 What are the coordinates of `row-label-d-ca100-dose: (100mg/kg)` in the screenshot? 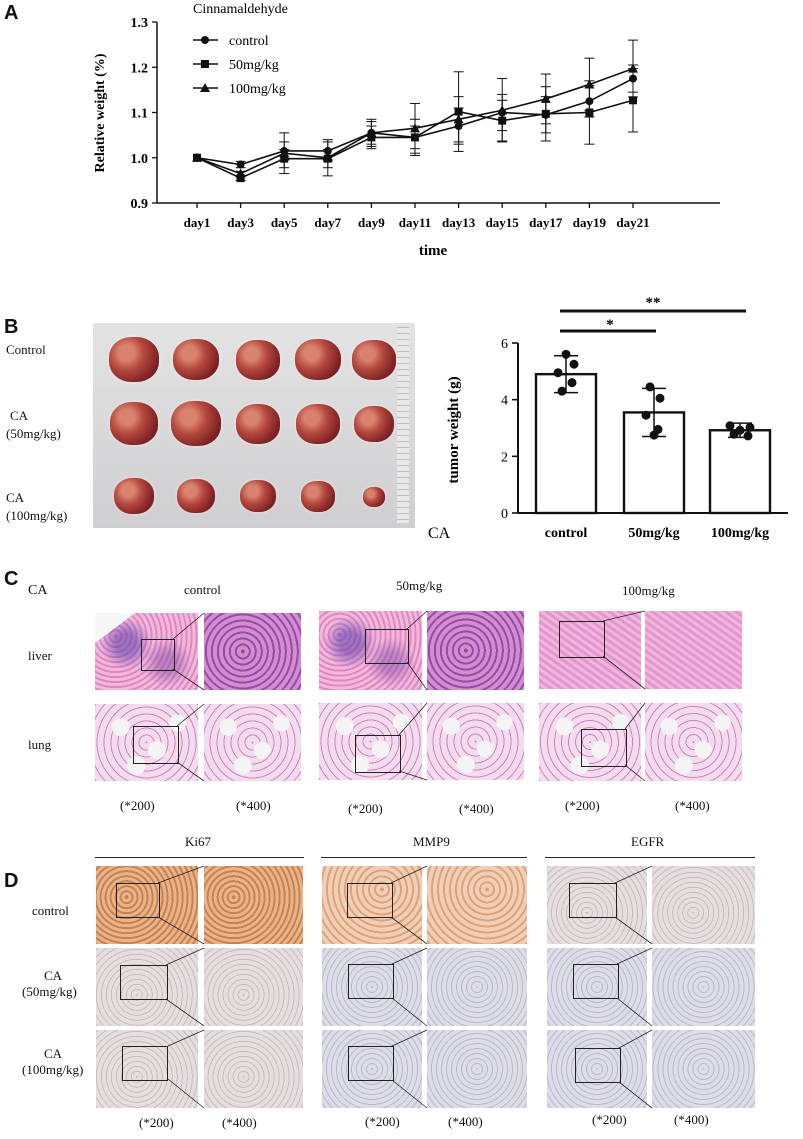 It's located at (53, 1069).